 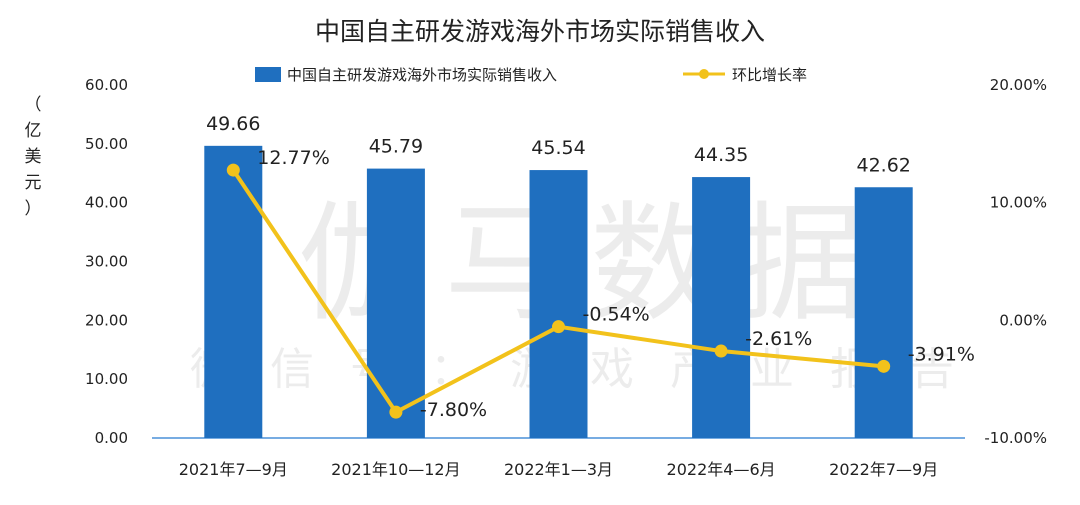 I want to click on y-right-tick-label: 20.00%, so click(x=1018, y=85).